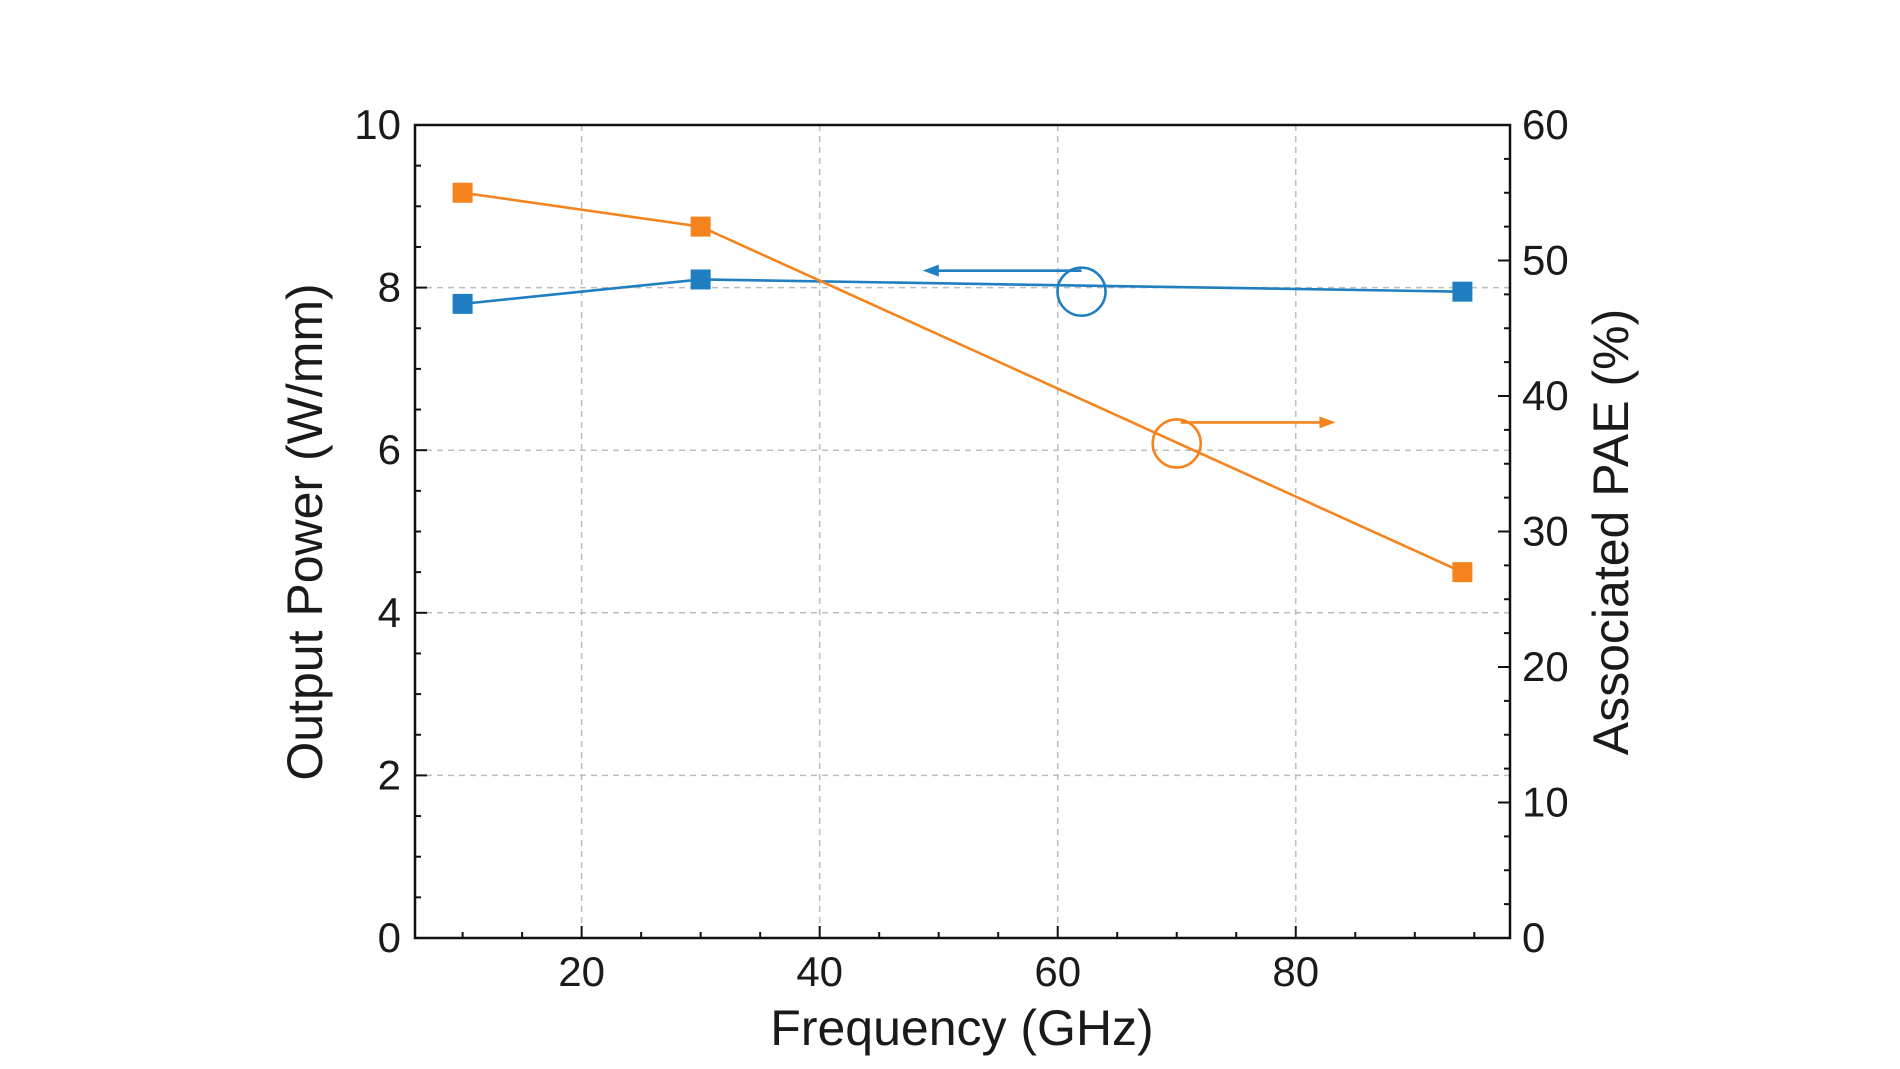  I want to click on x-tick-label: 80, so click(1295, 971).